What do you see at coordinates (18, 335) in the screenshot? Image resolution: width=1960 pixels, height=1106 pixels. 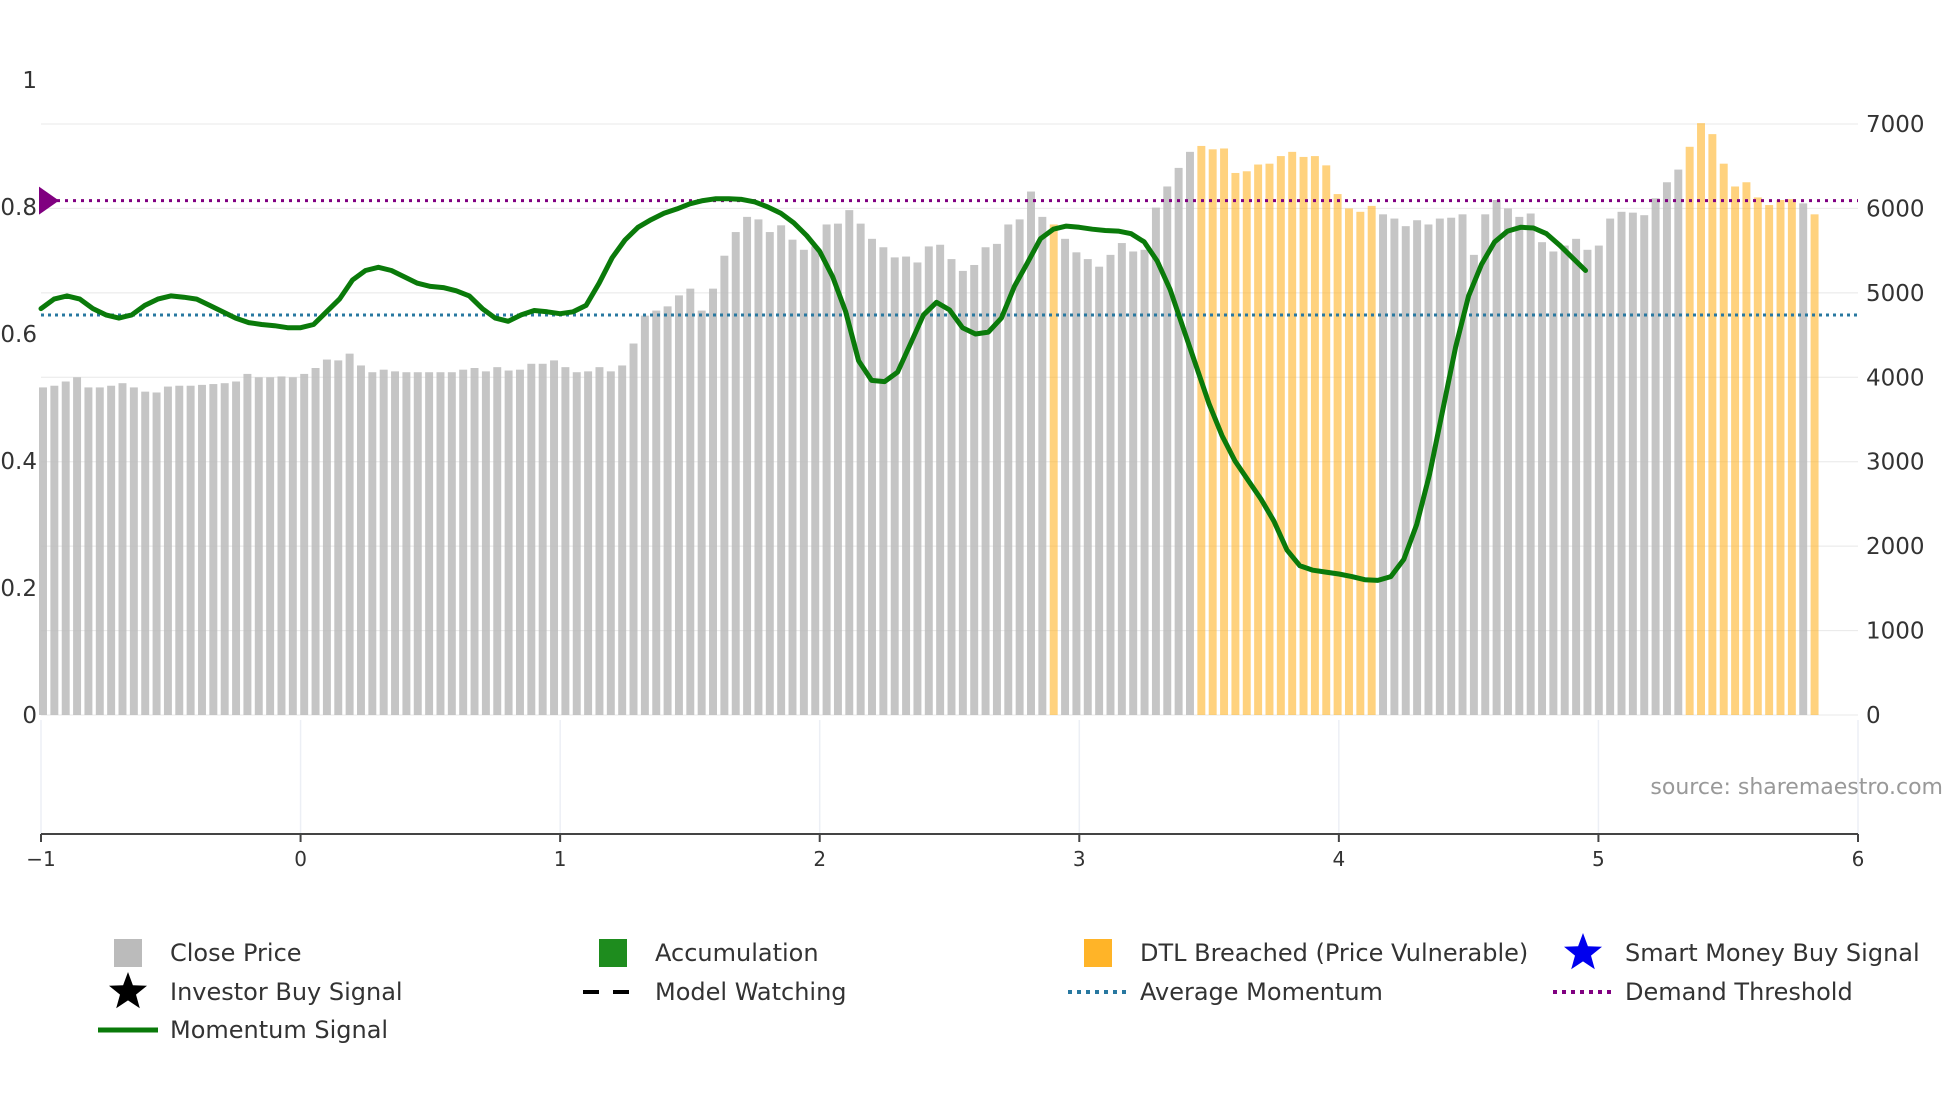 I see `left-axis-tick: 0.6` at bounding box center [18, 335].